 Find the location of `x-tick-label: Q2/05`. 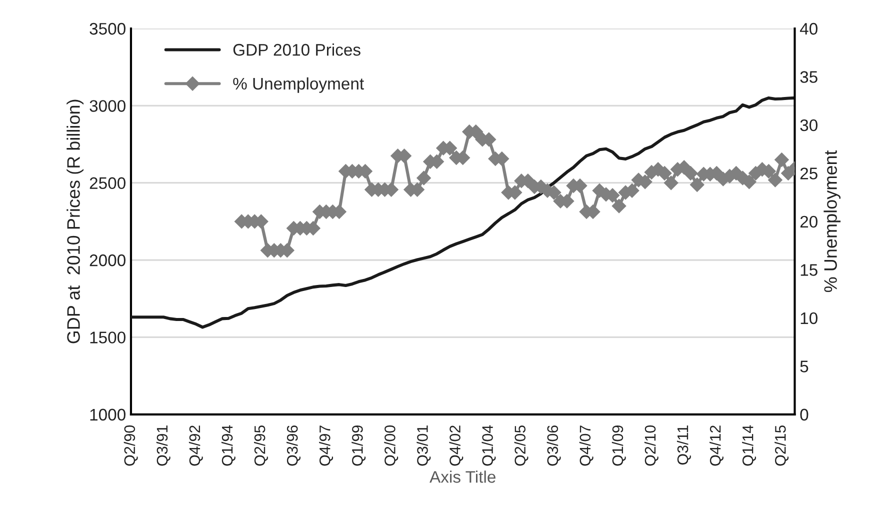

x-tick-label: Q2/05 is located at coordinates (521, 445).